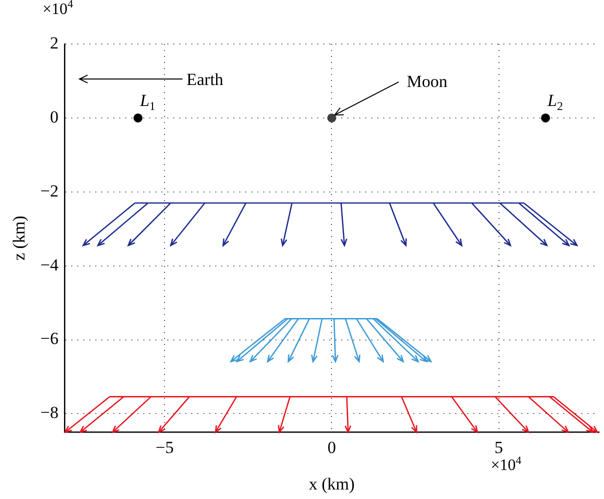 The width and height of the screenshot is (604, 499). I want to click on y-tick-label: 2, so click(54, 42).